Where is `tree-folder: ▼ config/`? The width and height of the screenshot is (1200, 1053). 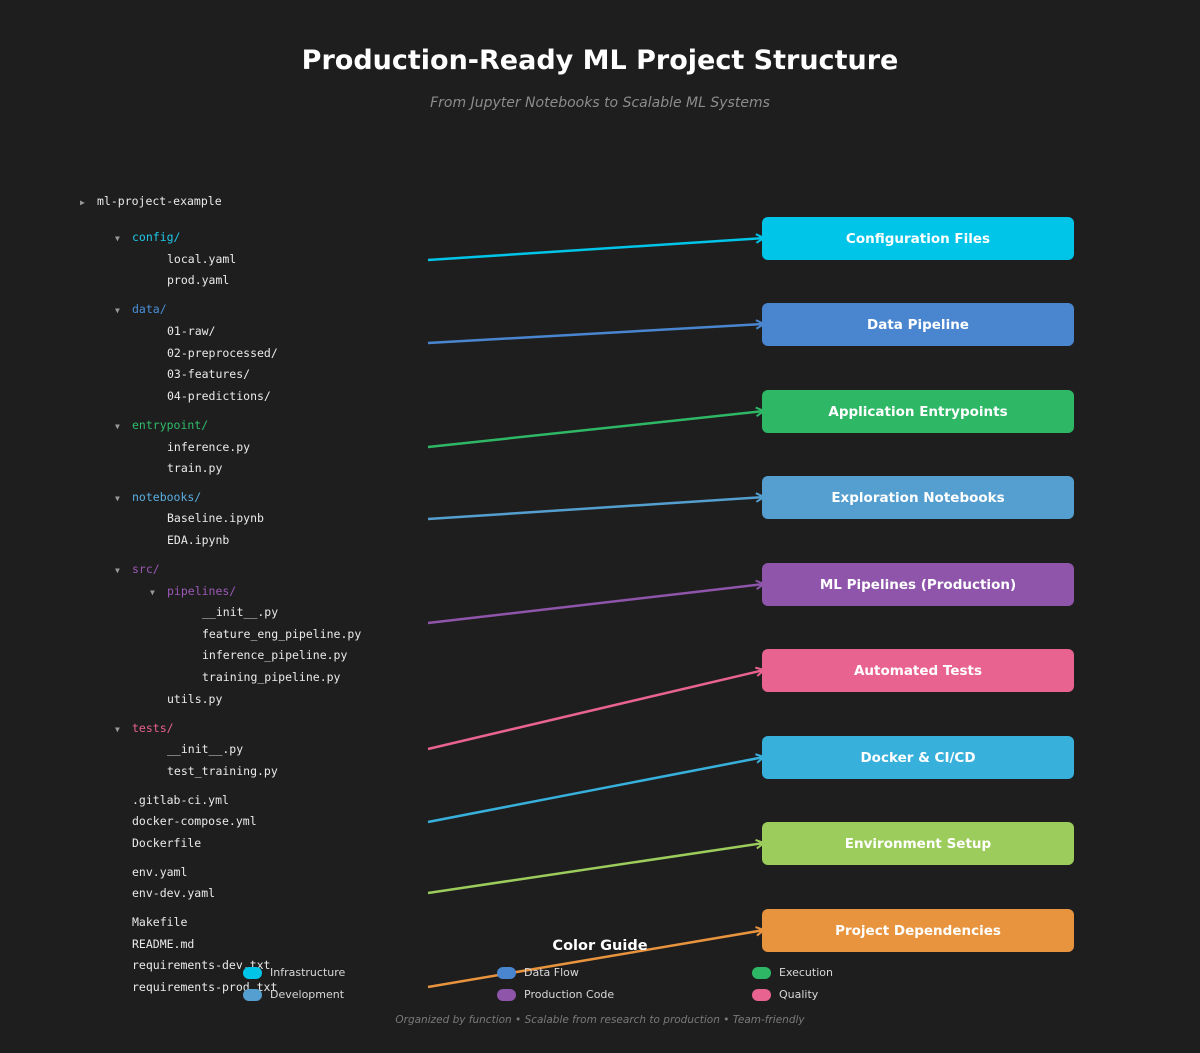 tree-folder: ▼ config/ is located at coordinates (147, 238).